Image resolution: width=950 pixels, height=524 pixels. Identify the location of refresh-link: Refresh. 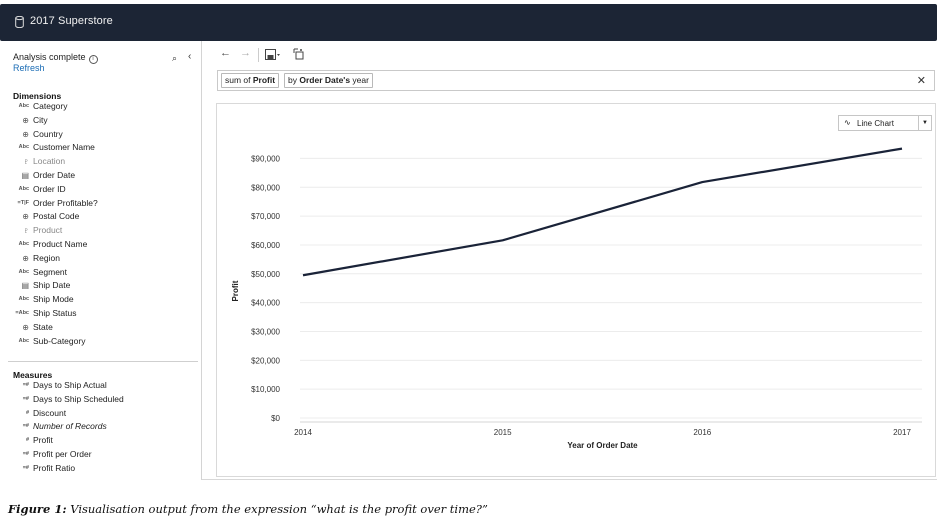
(29, 68).